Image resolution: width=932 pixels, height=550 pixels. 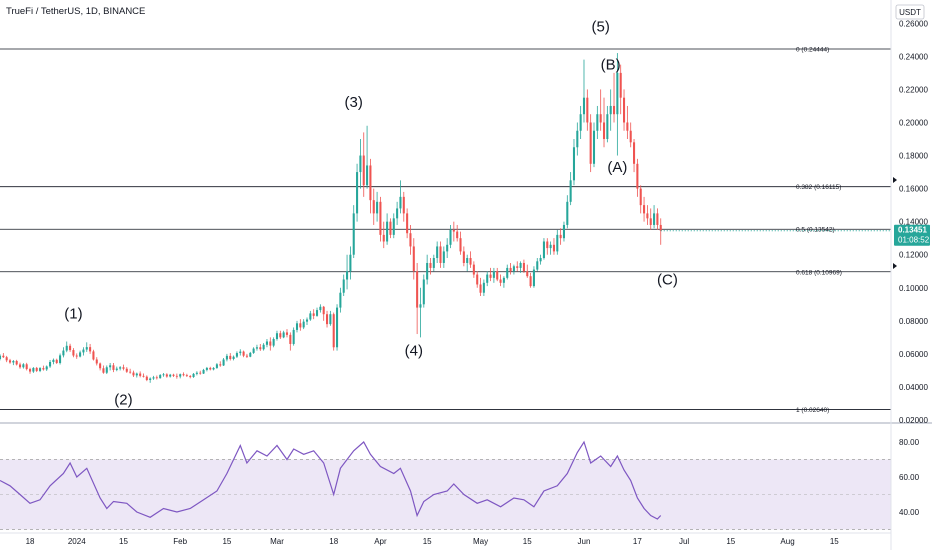 What do you see at coordinates (895, 180) in the screenshot?
I see `axis-marker-icon` at bounding box center [895, 180].